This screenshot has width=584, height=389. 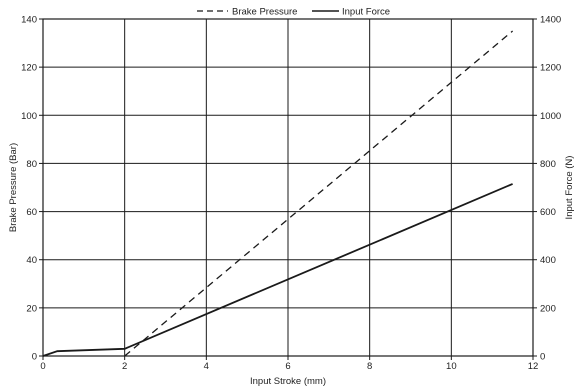 What do you see at coordinates (34, 357) in the screenshot?
I see `left-y-tick-label: 0` at bounding box center [34, 357].